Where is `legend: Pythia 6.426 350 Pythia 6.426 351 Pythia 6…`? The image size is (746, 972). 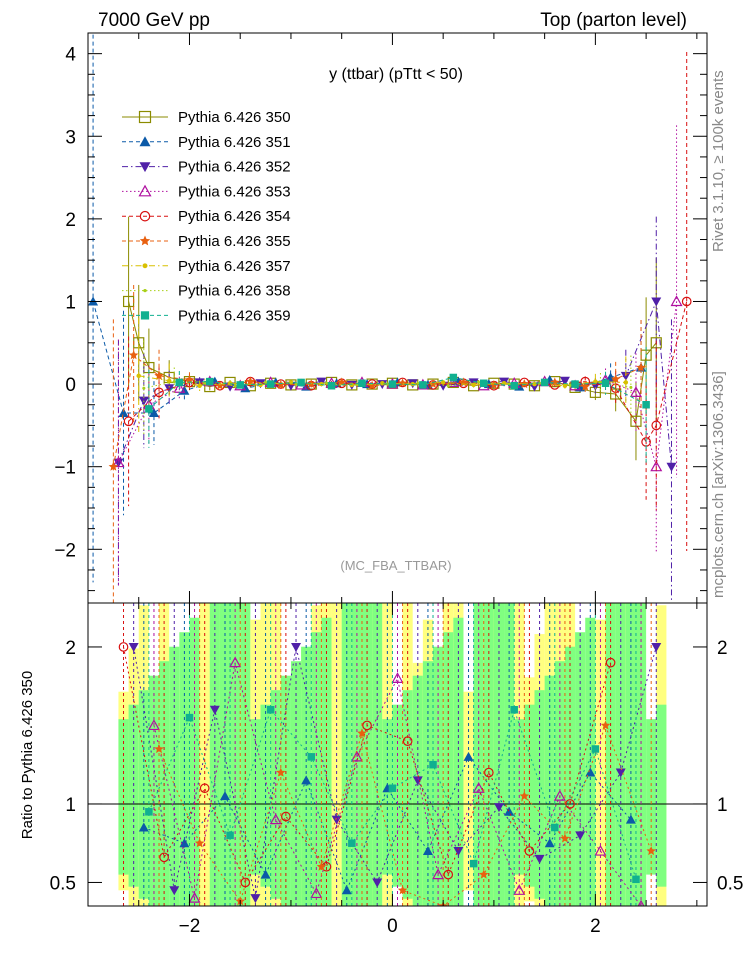
legend: Pythia 6.426 350 Pythia 6.426 351 Pythia 6… is located at coordinates (206, 216).